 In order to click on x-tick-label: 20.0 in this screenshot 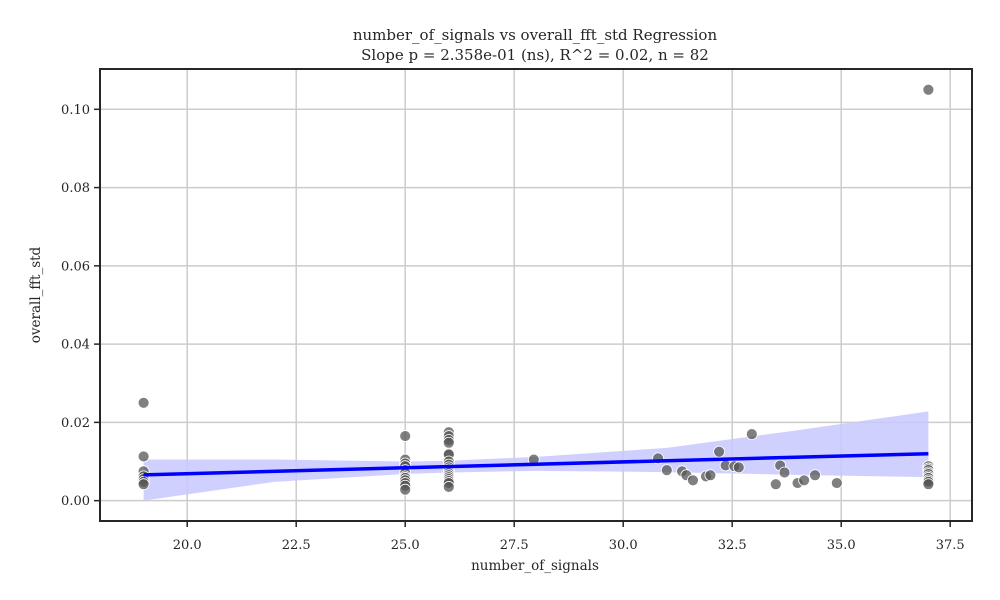, I will do `click(187, 545)`.